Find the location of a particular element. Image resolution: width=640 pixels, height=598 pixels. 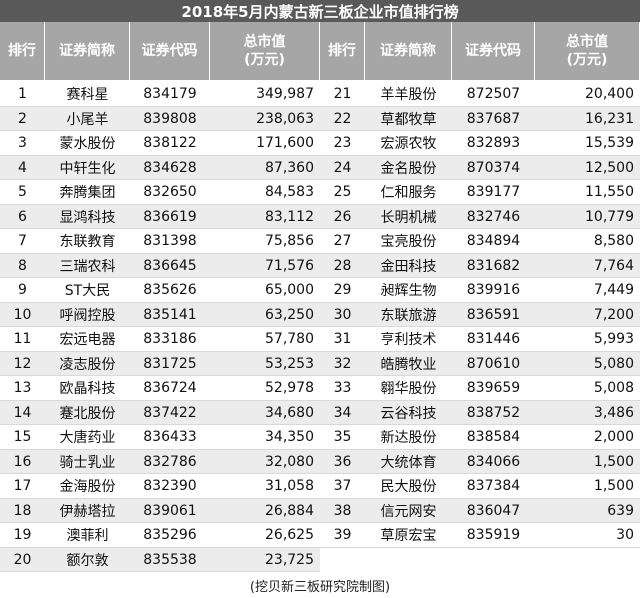

rank: 16 is located at coordinates (22, 461).